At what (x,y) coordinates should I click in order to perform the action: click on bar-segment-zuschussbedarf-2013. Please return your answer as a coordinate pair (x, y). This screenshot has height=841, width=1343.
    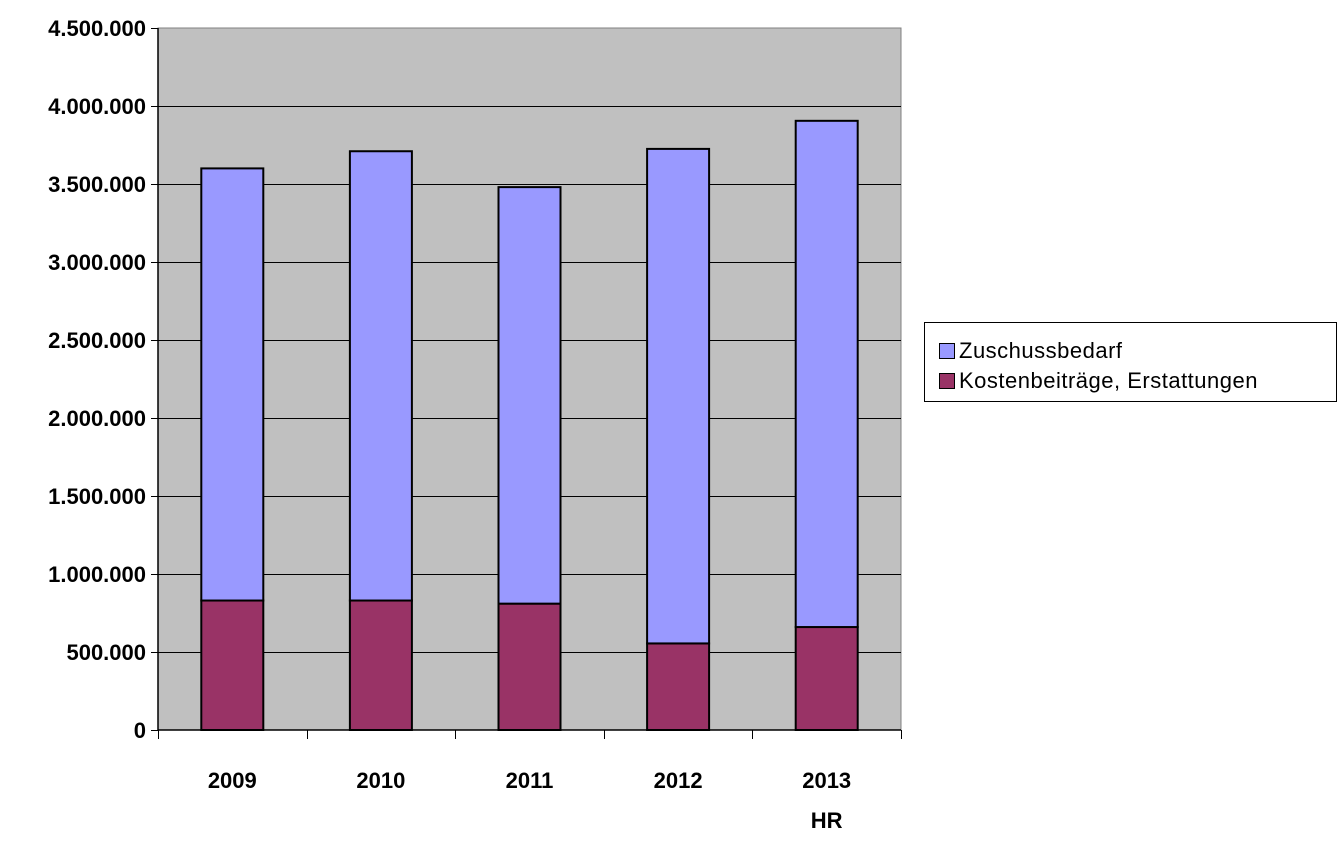
    Looking at the image, I should click on (826, 374).